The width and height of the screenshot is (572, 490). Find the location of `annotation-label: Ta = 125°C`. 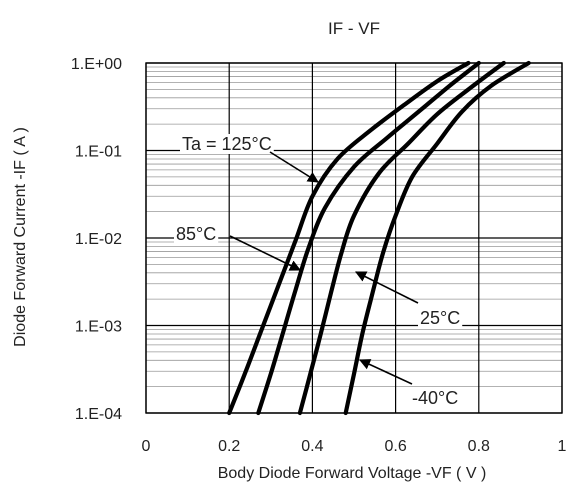

annotation-label: Ta = 125°C is located at coordinates (227, 144).